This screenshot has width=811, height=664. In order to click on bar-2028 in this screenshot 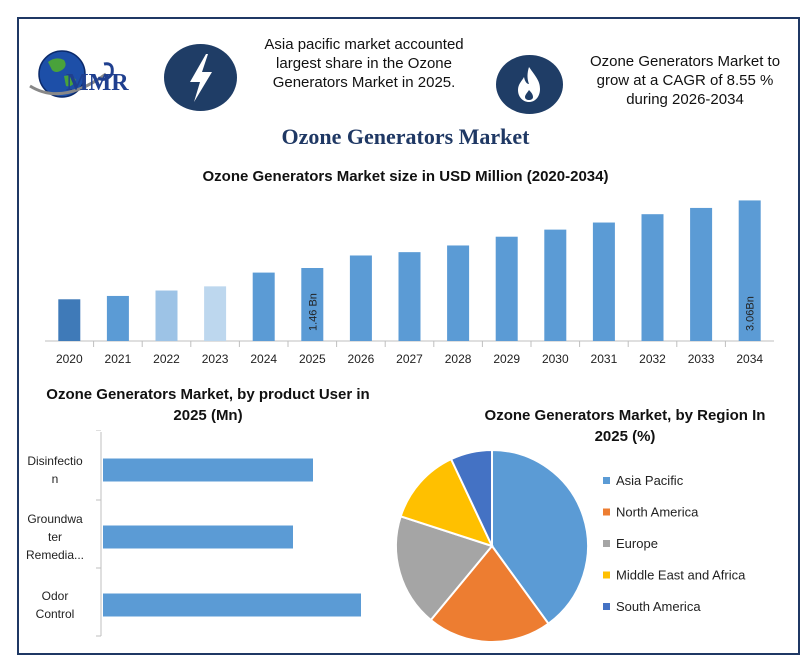, I will do `click(458, 293)`.